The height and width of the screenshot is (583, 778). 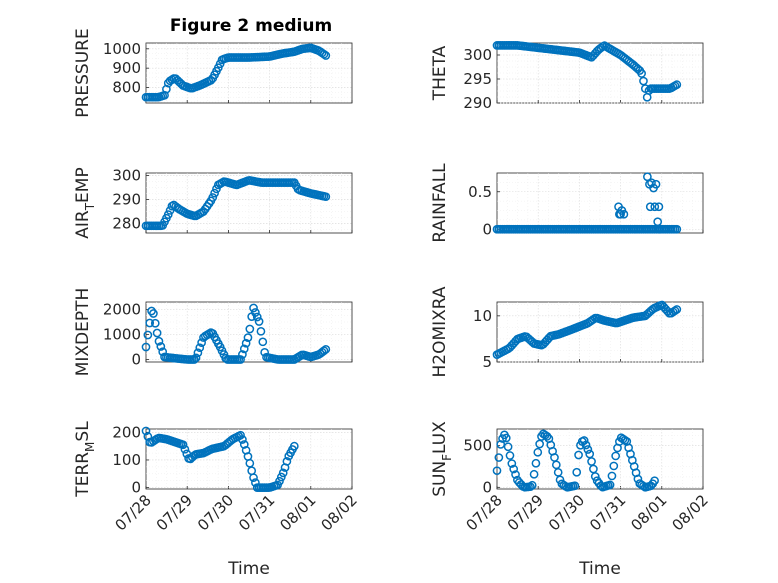 What do you see at coordinates (83, 332) in the screenshot?
I see `y-axis-label-main: MIXDEPTH` at bounding box center [83, 332].